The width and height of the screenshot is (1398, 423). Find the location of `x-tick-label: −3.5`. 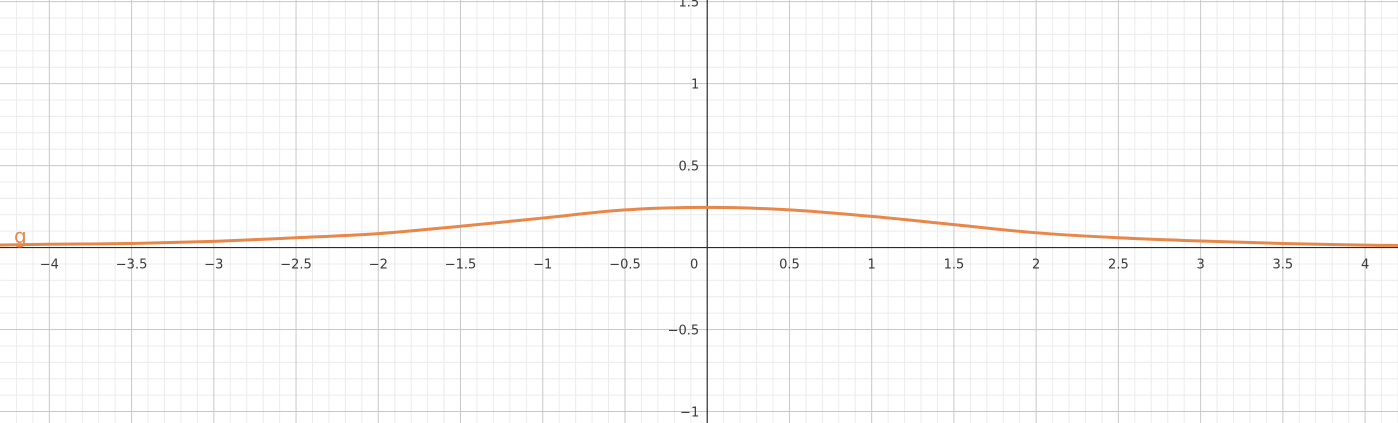

x-tick-label: −3.5 is located at coordinates (132, 265).